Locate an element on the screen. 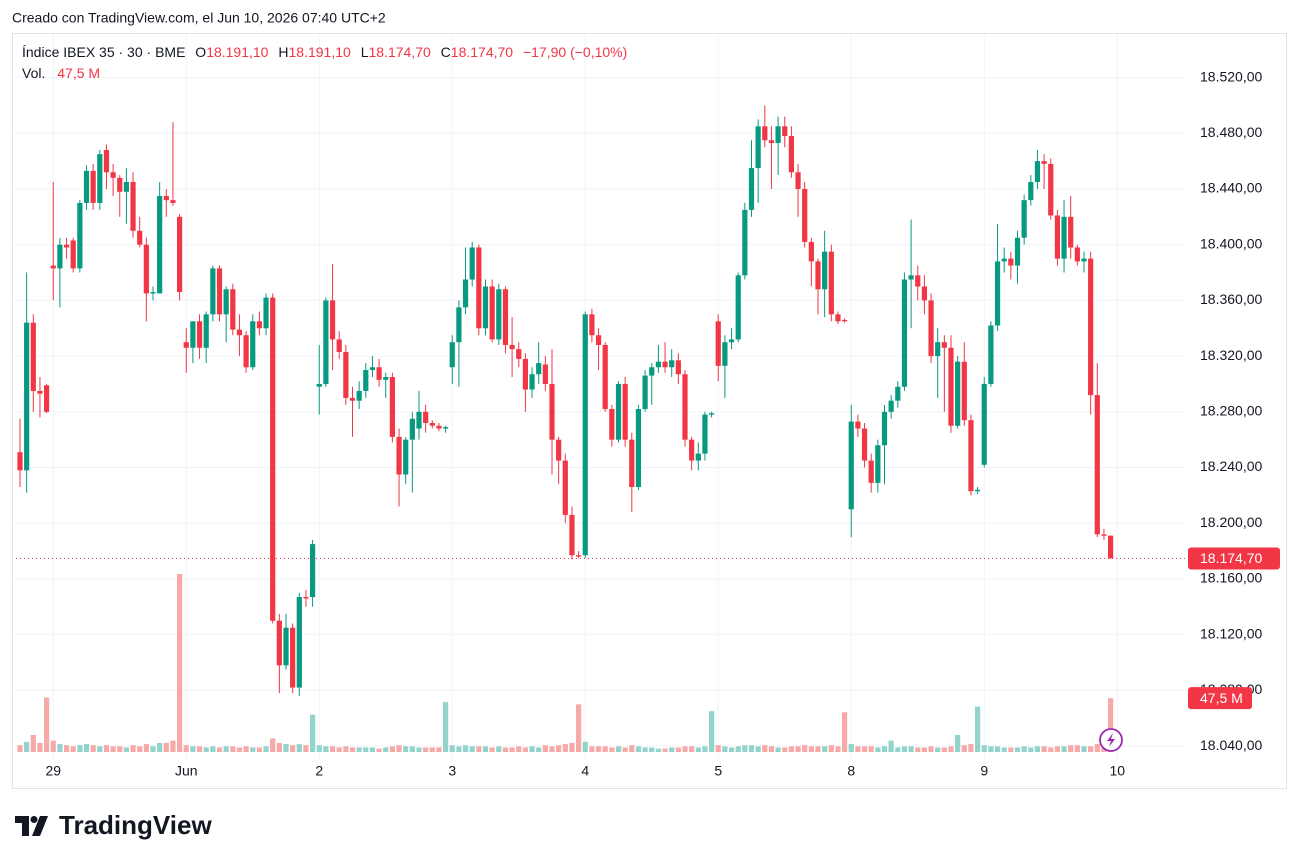  alert-icon is located at coordinates (1111, 740).